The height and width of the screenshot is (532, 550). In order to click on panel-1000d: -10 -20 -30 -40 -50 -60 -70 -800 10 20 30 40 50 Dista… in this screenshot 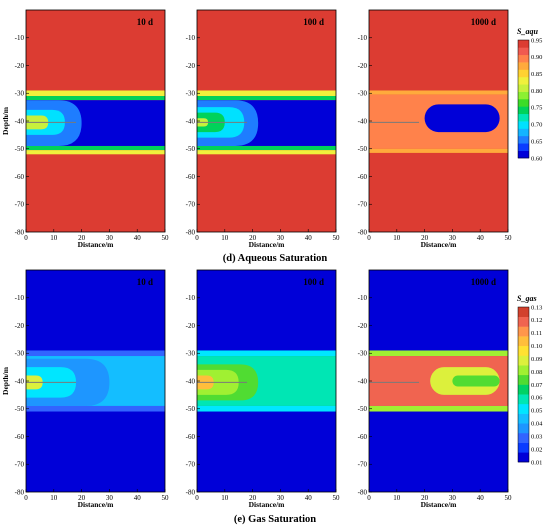, I will do `click(435, 389)`.